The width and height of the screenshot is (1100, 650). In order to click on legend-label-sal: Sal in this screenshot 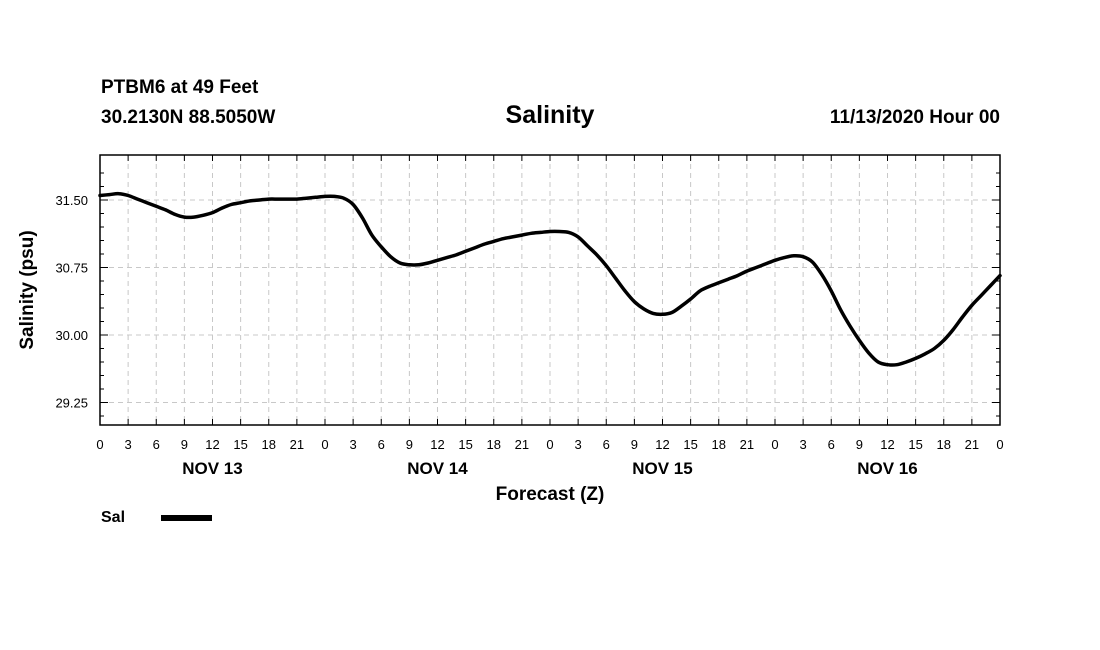, I will do `click(113, 517)`.